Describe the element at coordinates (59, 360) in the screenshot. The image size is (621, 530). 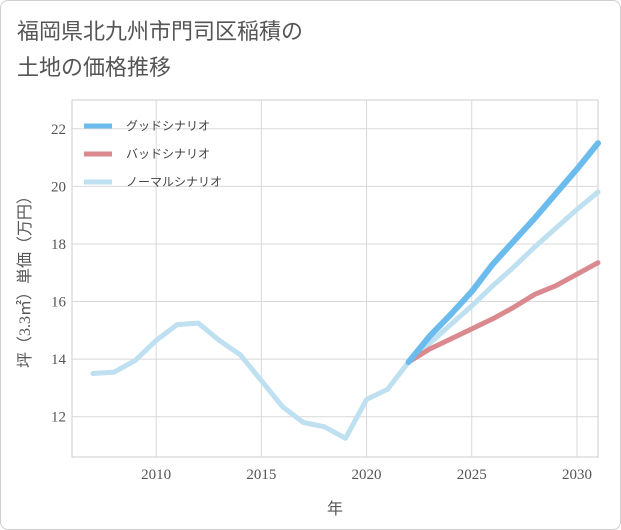
I see `y-tick-label: 14` at that location.